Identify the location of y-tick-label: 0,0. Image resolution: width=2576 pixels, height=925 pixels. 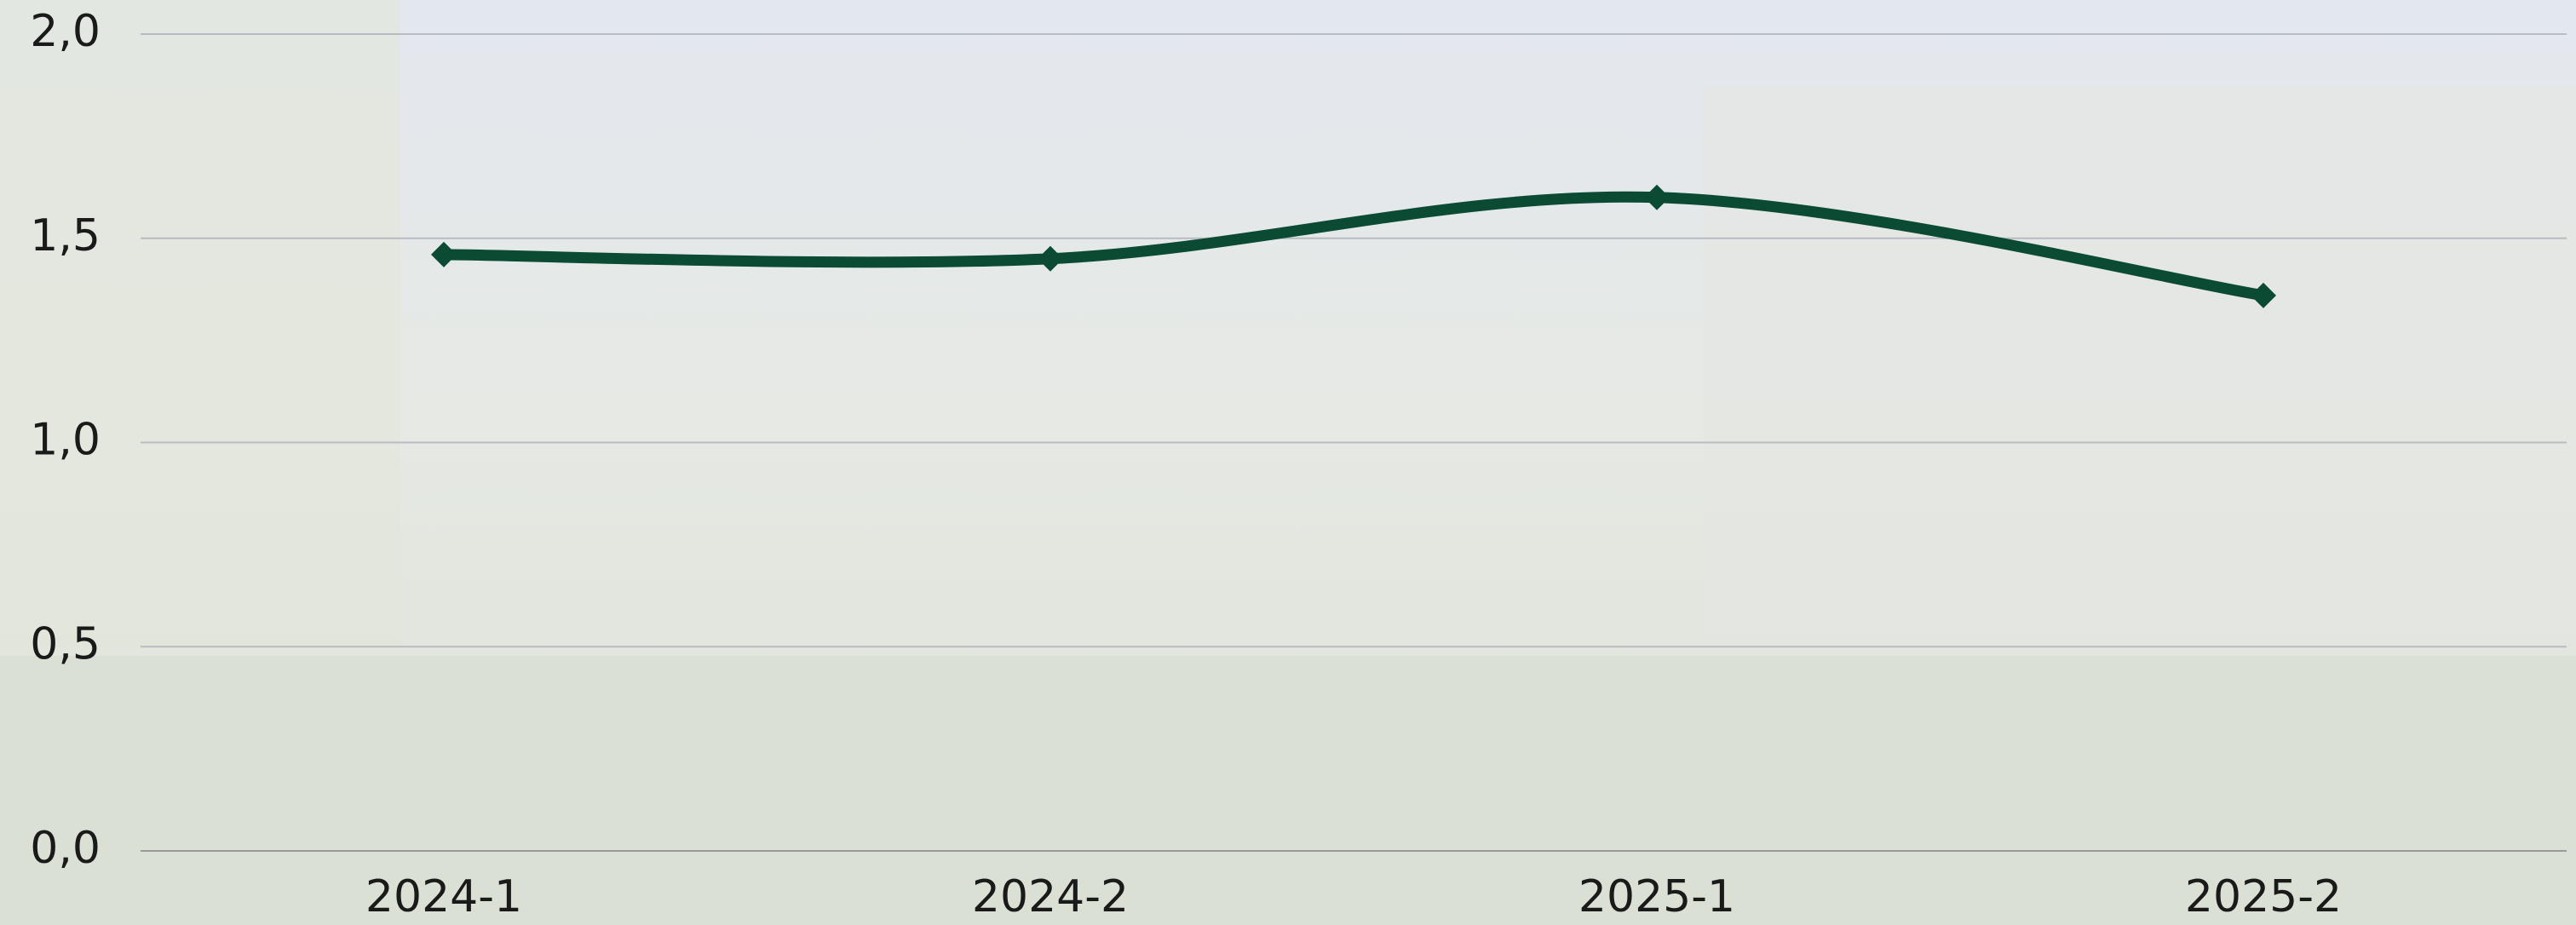
(65, 848).